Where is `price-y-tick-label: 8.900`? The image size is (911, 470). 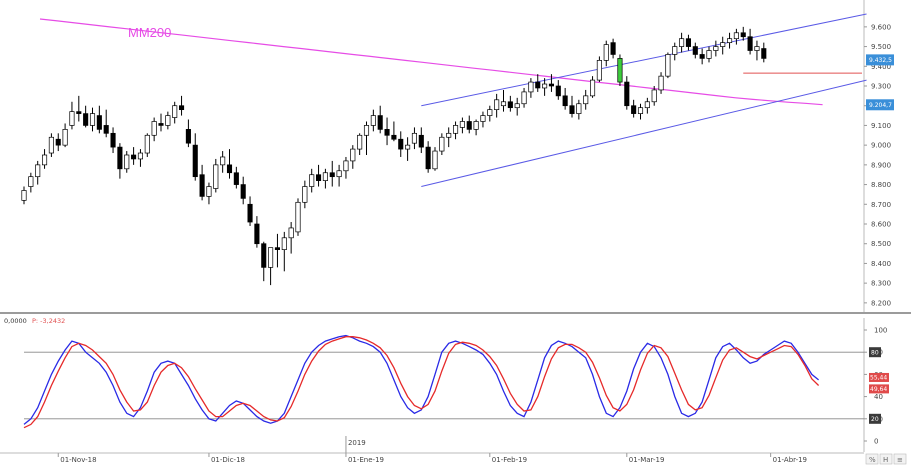
price-y-tick-label: 8.900 is located at coordinates (881, 165).